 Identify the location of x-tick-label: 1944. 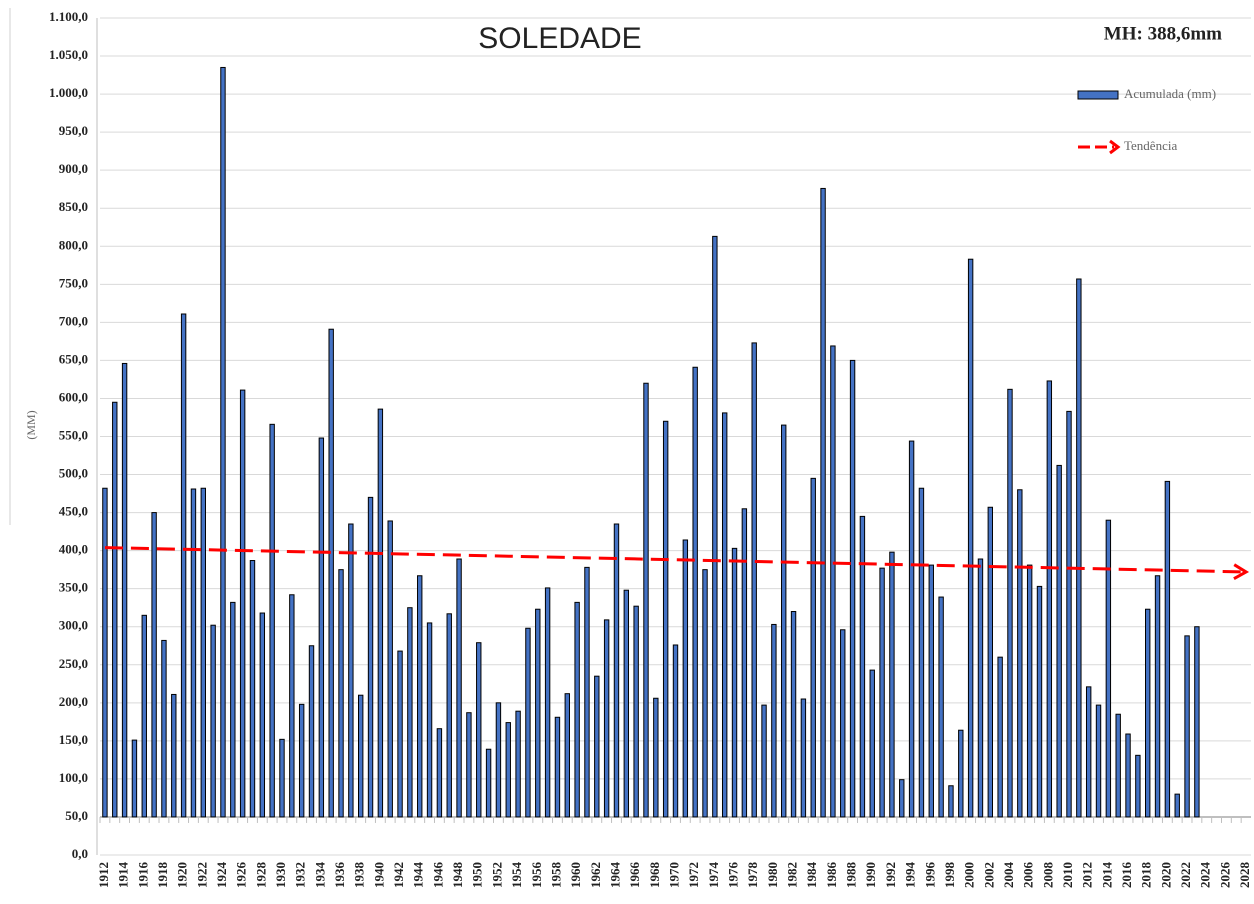
(418, 875).